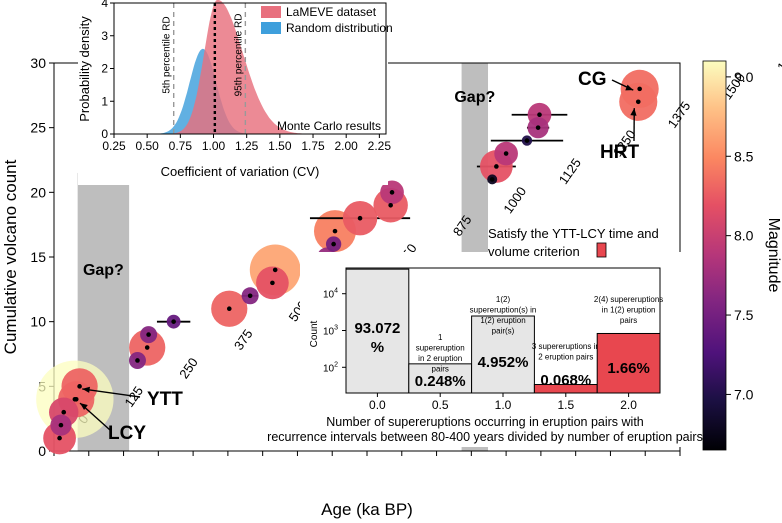 This screenshot has height=523, width=782. What do you see at coordinates (38, 322) in the screenshot?
I see `y-tick-label: 10` at bounding box center [38, 322].